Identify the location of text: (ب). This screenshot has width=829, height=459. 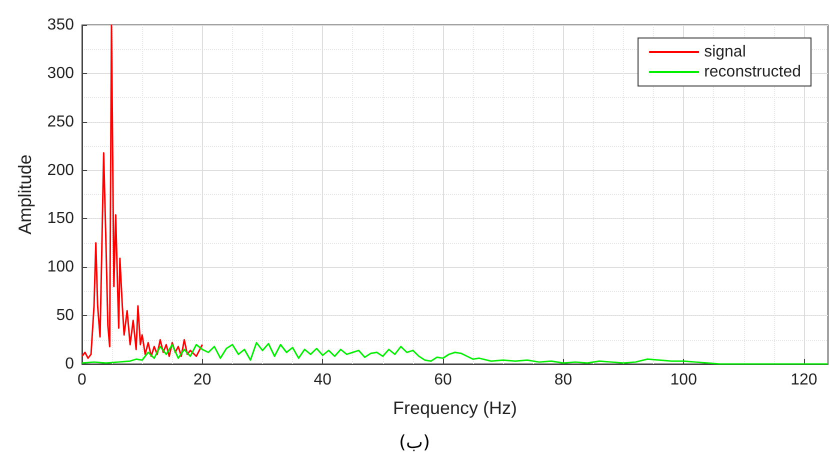
(414, 442).